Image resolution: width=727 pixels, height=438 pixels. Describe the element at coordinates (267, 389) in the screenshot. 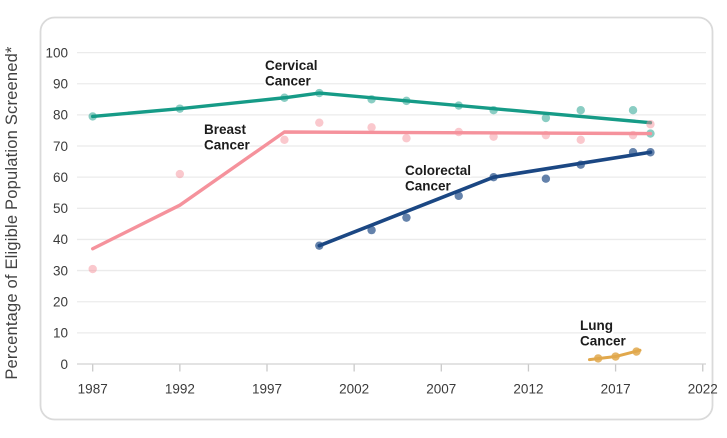

I see `x-tick-label-1997: 1997` at that location.